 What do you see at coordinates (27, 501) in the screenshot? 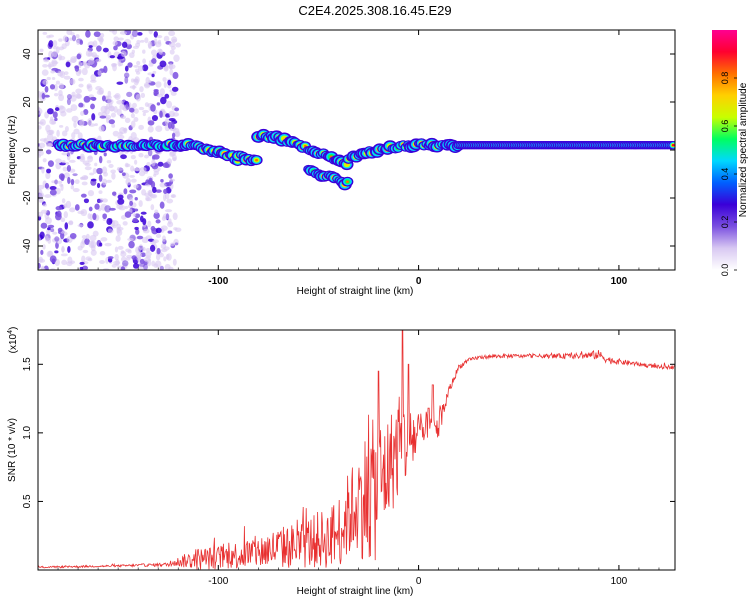
I see `snr-ytick-label: 0.5` at bounding box center [27, 501].